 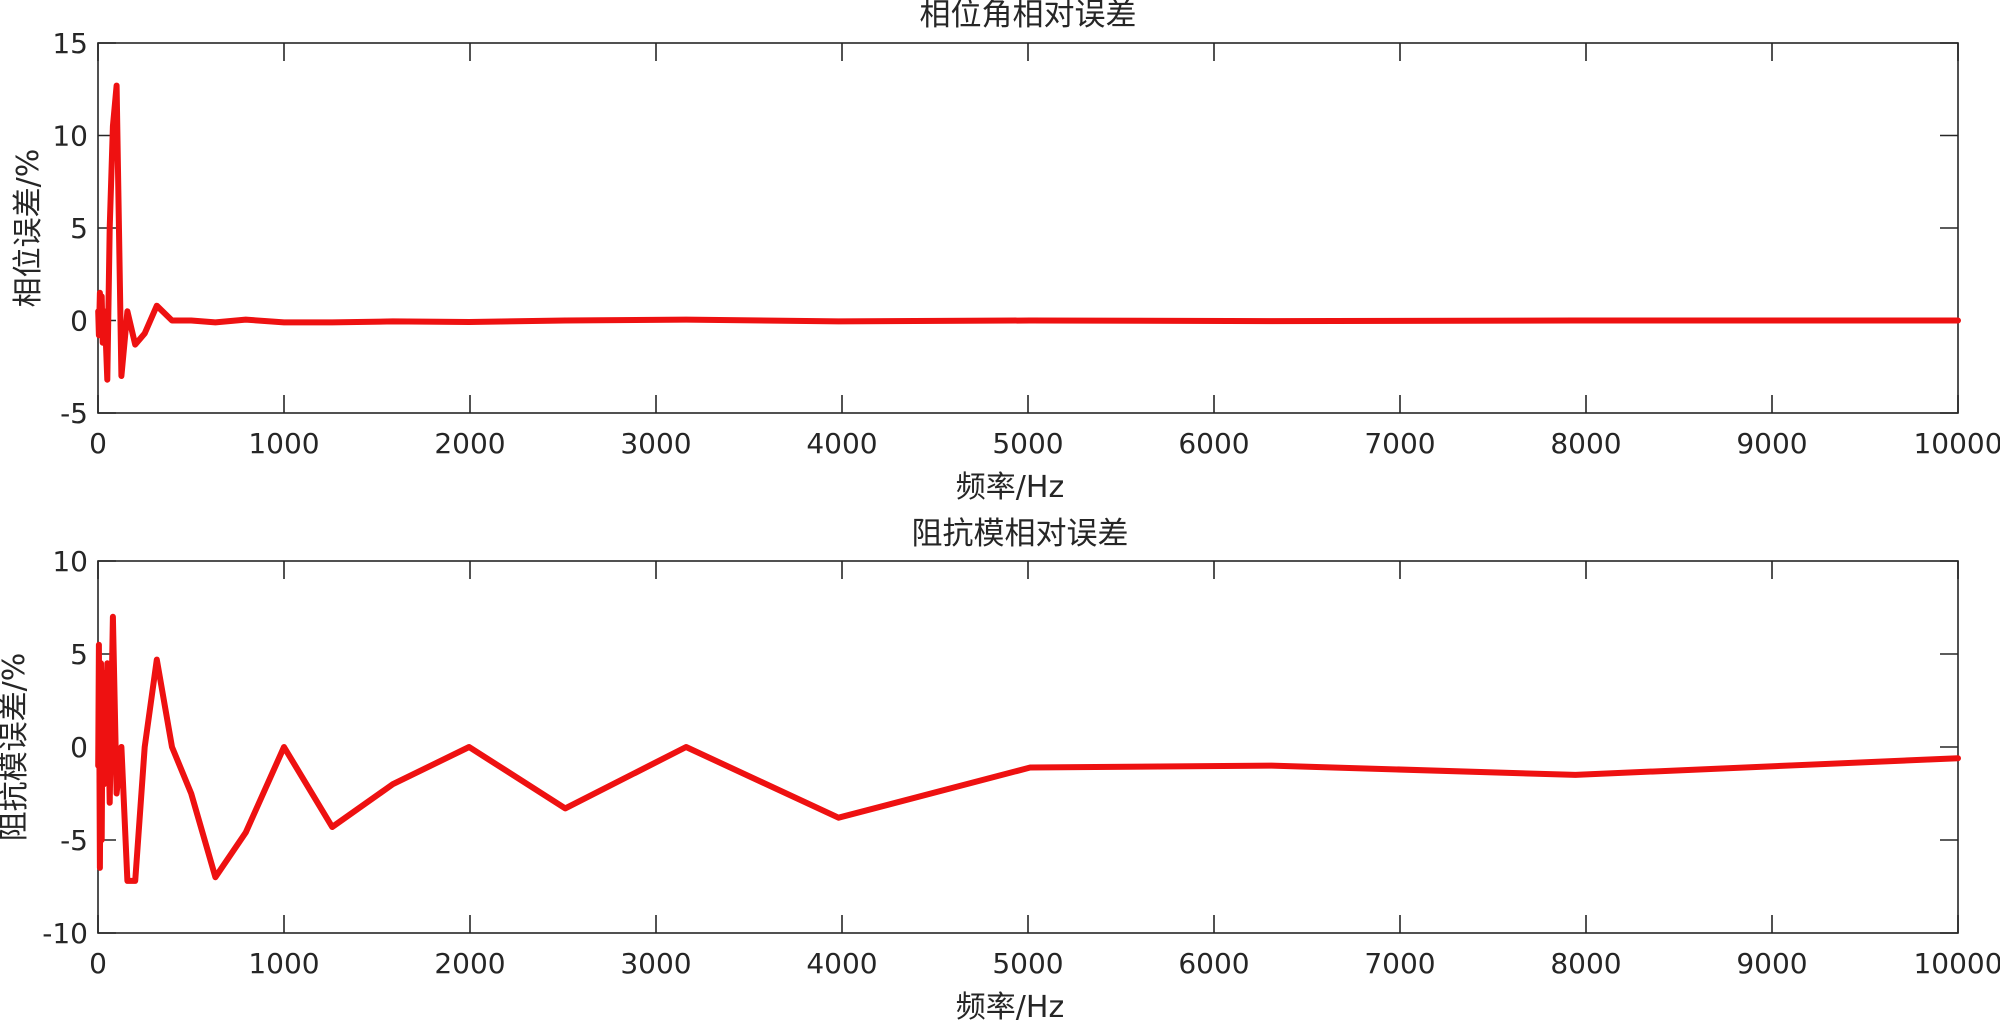 What do you see at coordinates (65, 933) in the screenshot?
I see `y-tick-label: -10` at bounding box center [65, 933].